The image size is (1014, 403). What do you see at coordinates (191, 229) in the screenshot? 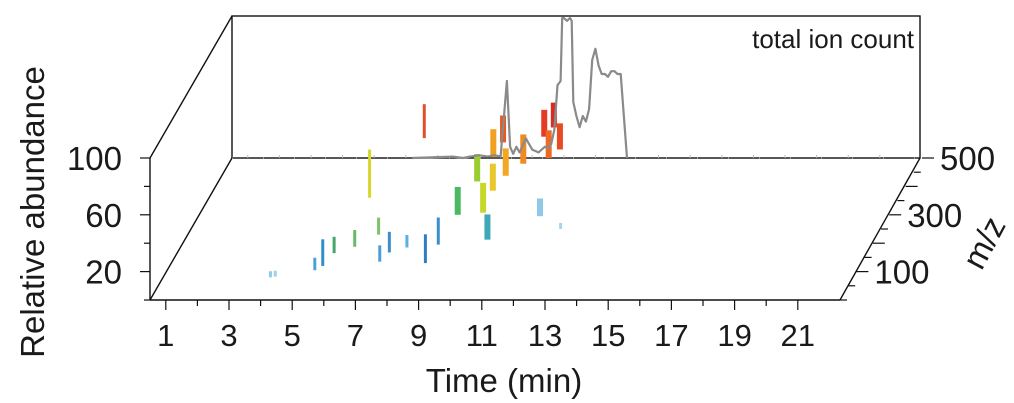
I see `floor-left-edge` at bounding box center [191, 229].